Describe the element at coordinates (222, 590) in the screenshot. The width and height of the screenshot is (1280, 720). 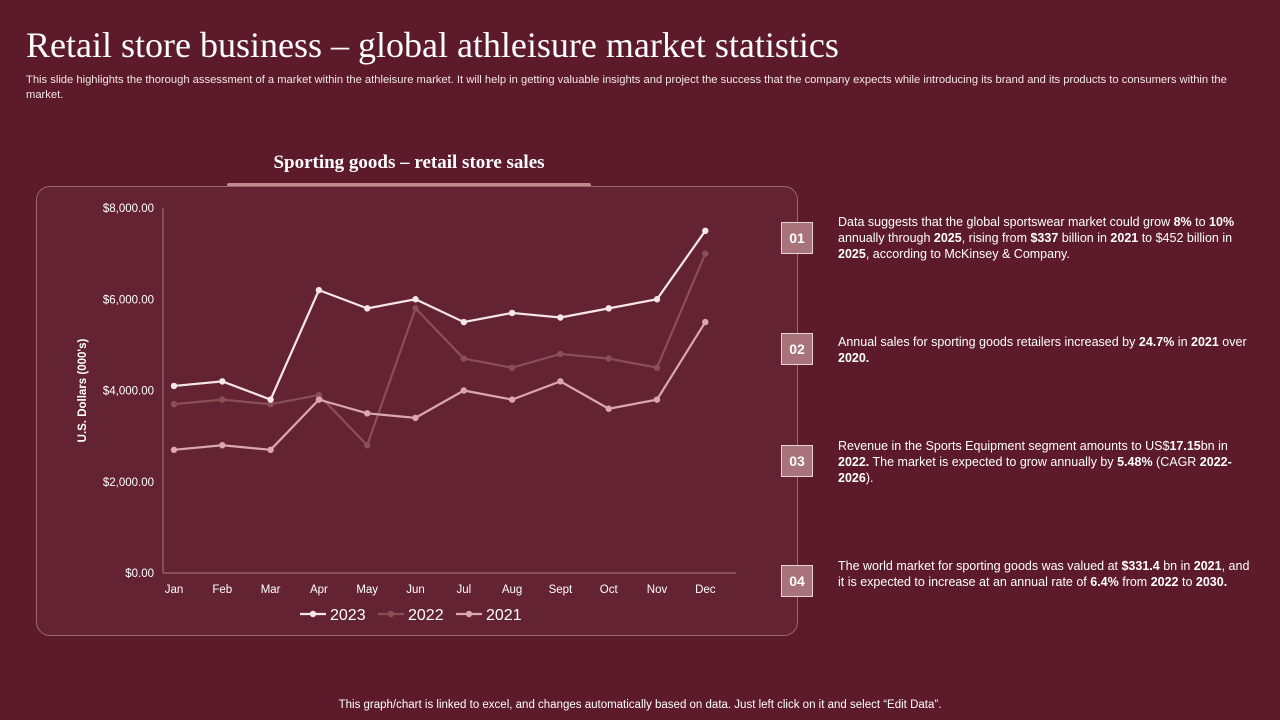
I see `x-tick-label: Feb` at that location.